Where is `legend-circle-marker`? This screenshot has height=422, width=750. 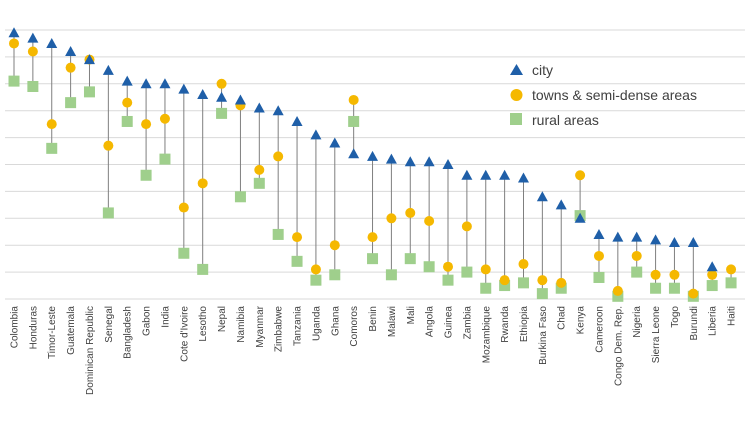
legend-circle-marker is located at coordinates (516, 95).